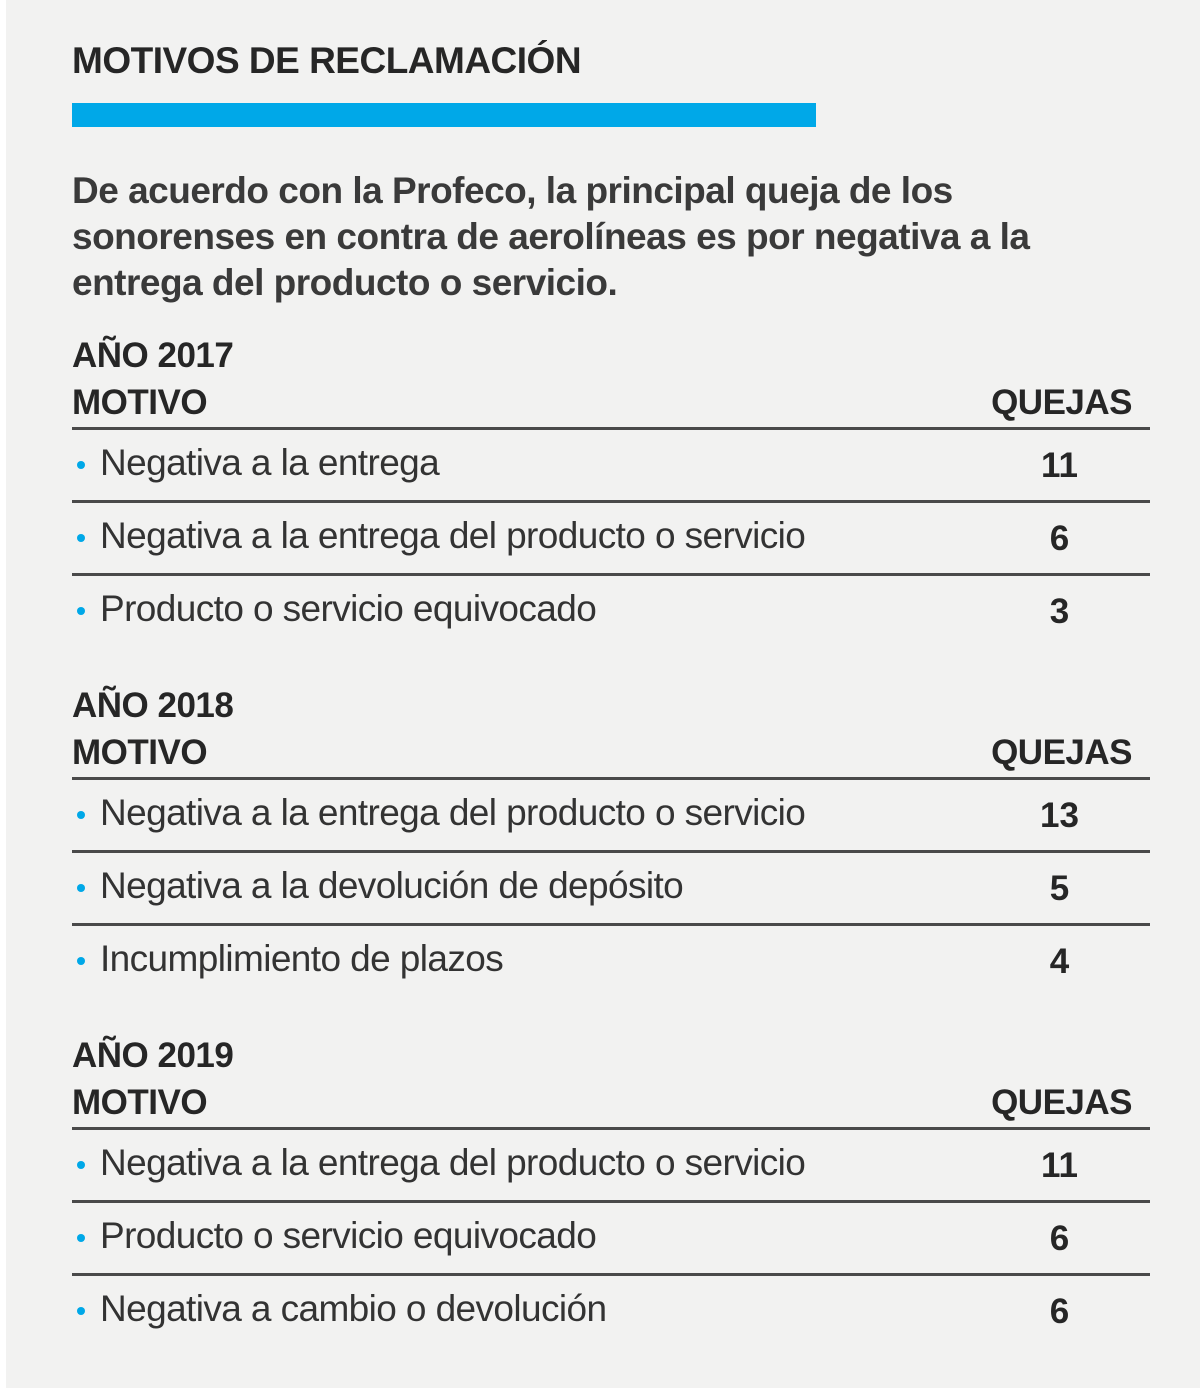 This screenshot has height=1388, width=1200. Describe the element at coordinates (611, 466) in the screenshot. I see `table-row: Negativa a la entrega 11` at that location.